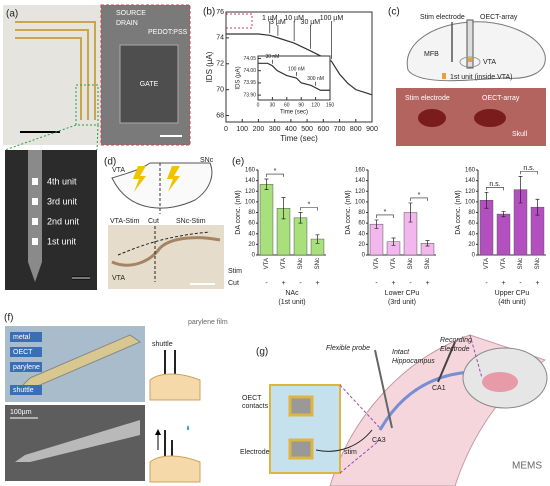  Describe the element at coordinates (87, 105) in the screenshot. I see `zoom-box` at that location.